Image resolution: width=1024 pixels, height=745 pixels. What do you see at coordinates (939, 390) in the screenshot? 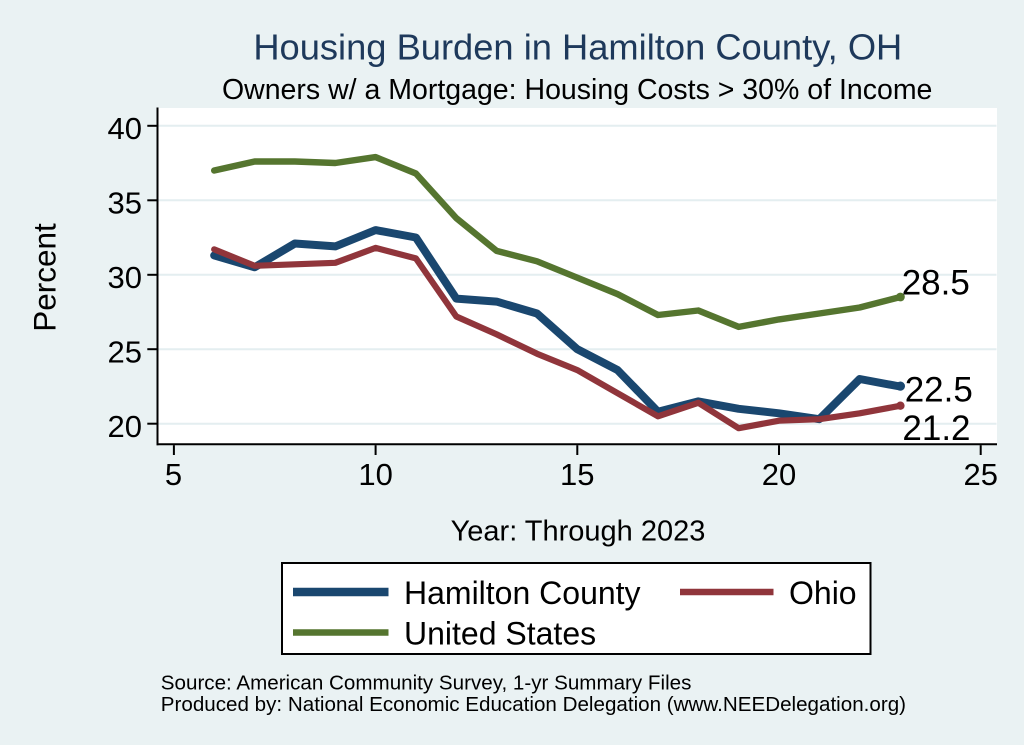
I see `svg-text: 22.5` at bounding box center [939, 390].